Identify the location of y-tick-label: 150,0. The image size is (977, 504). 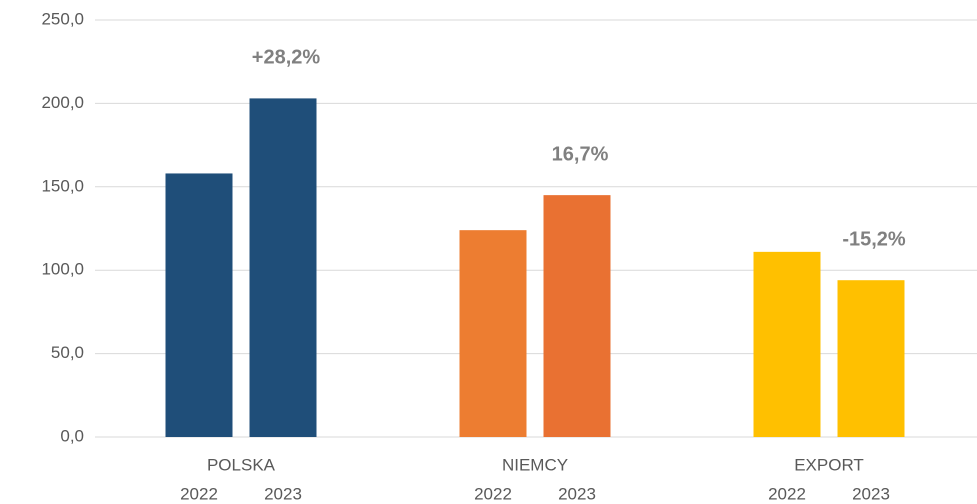
(62, 185).